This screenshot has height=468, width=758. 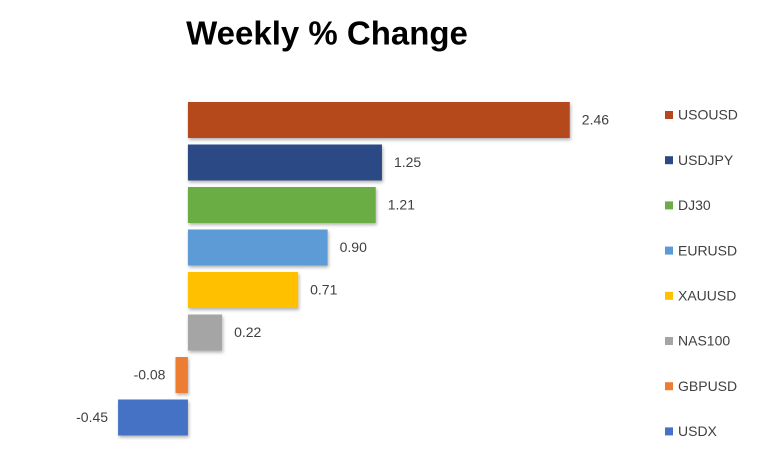 What do you see at coordinates (706, 160) in the screenshot?
I see `legend-label: USDJPY` at bounding box center [706, 160].